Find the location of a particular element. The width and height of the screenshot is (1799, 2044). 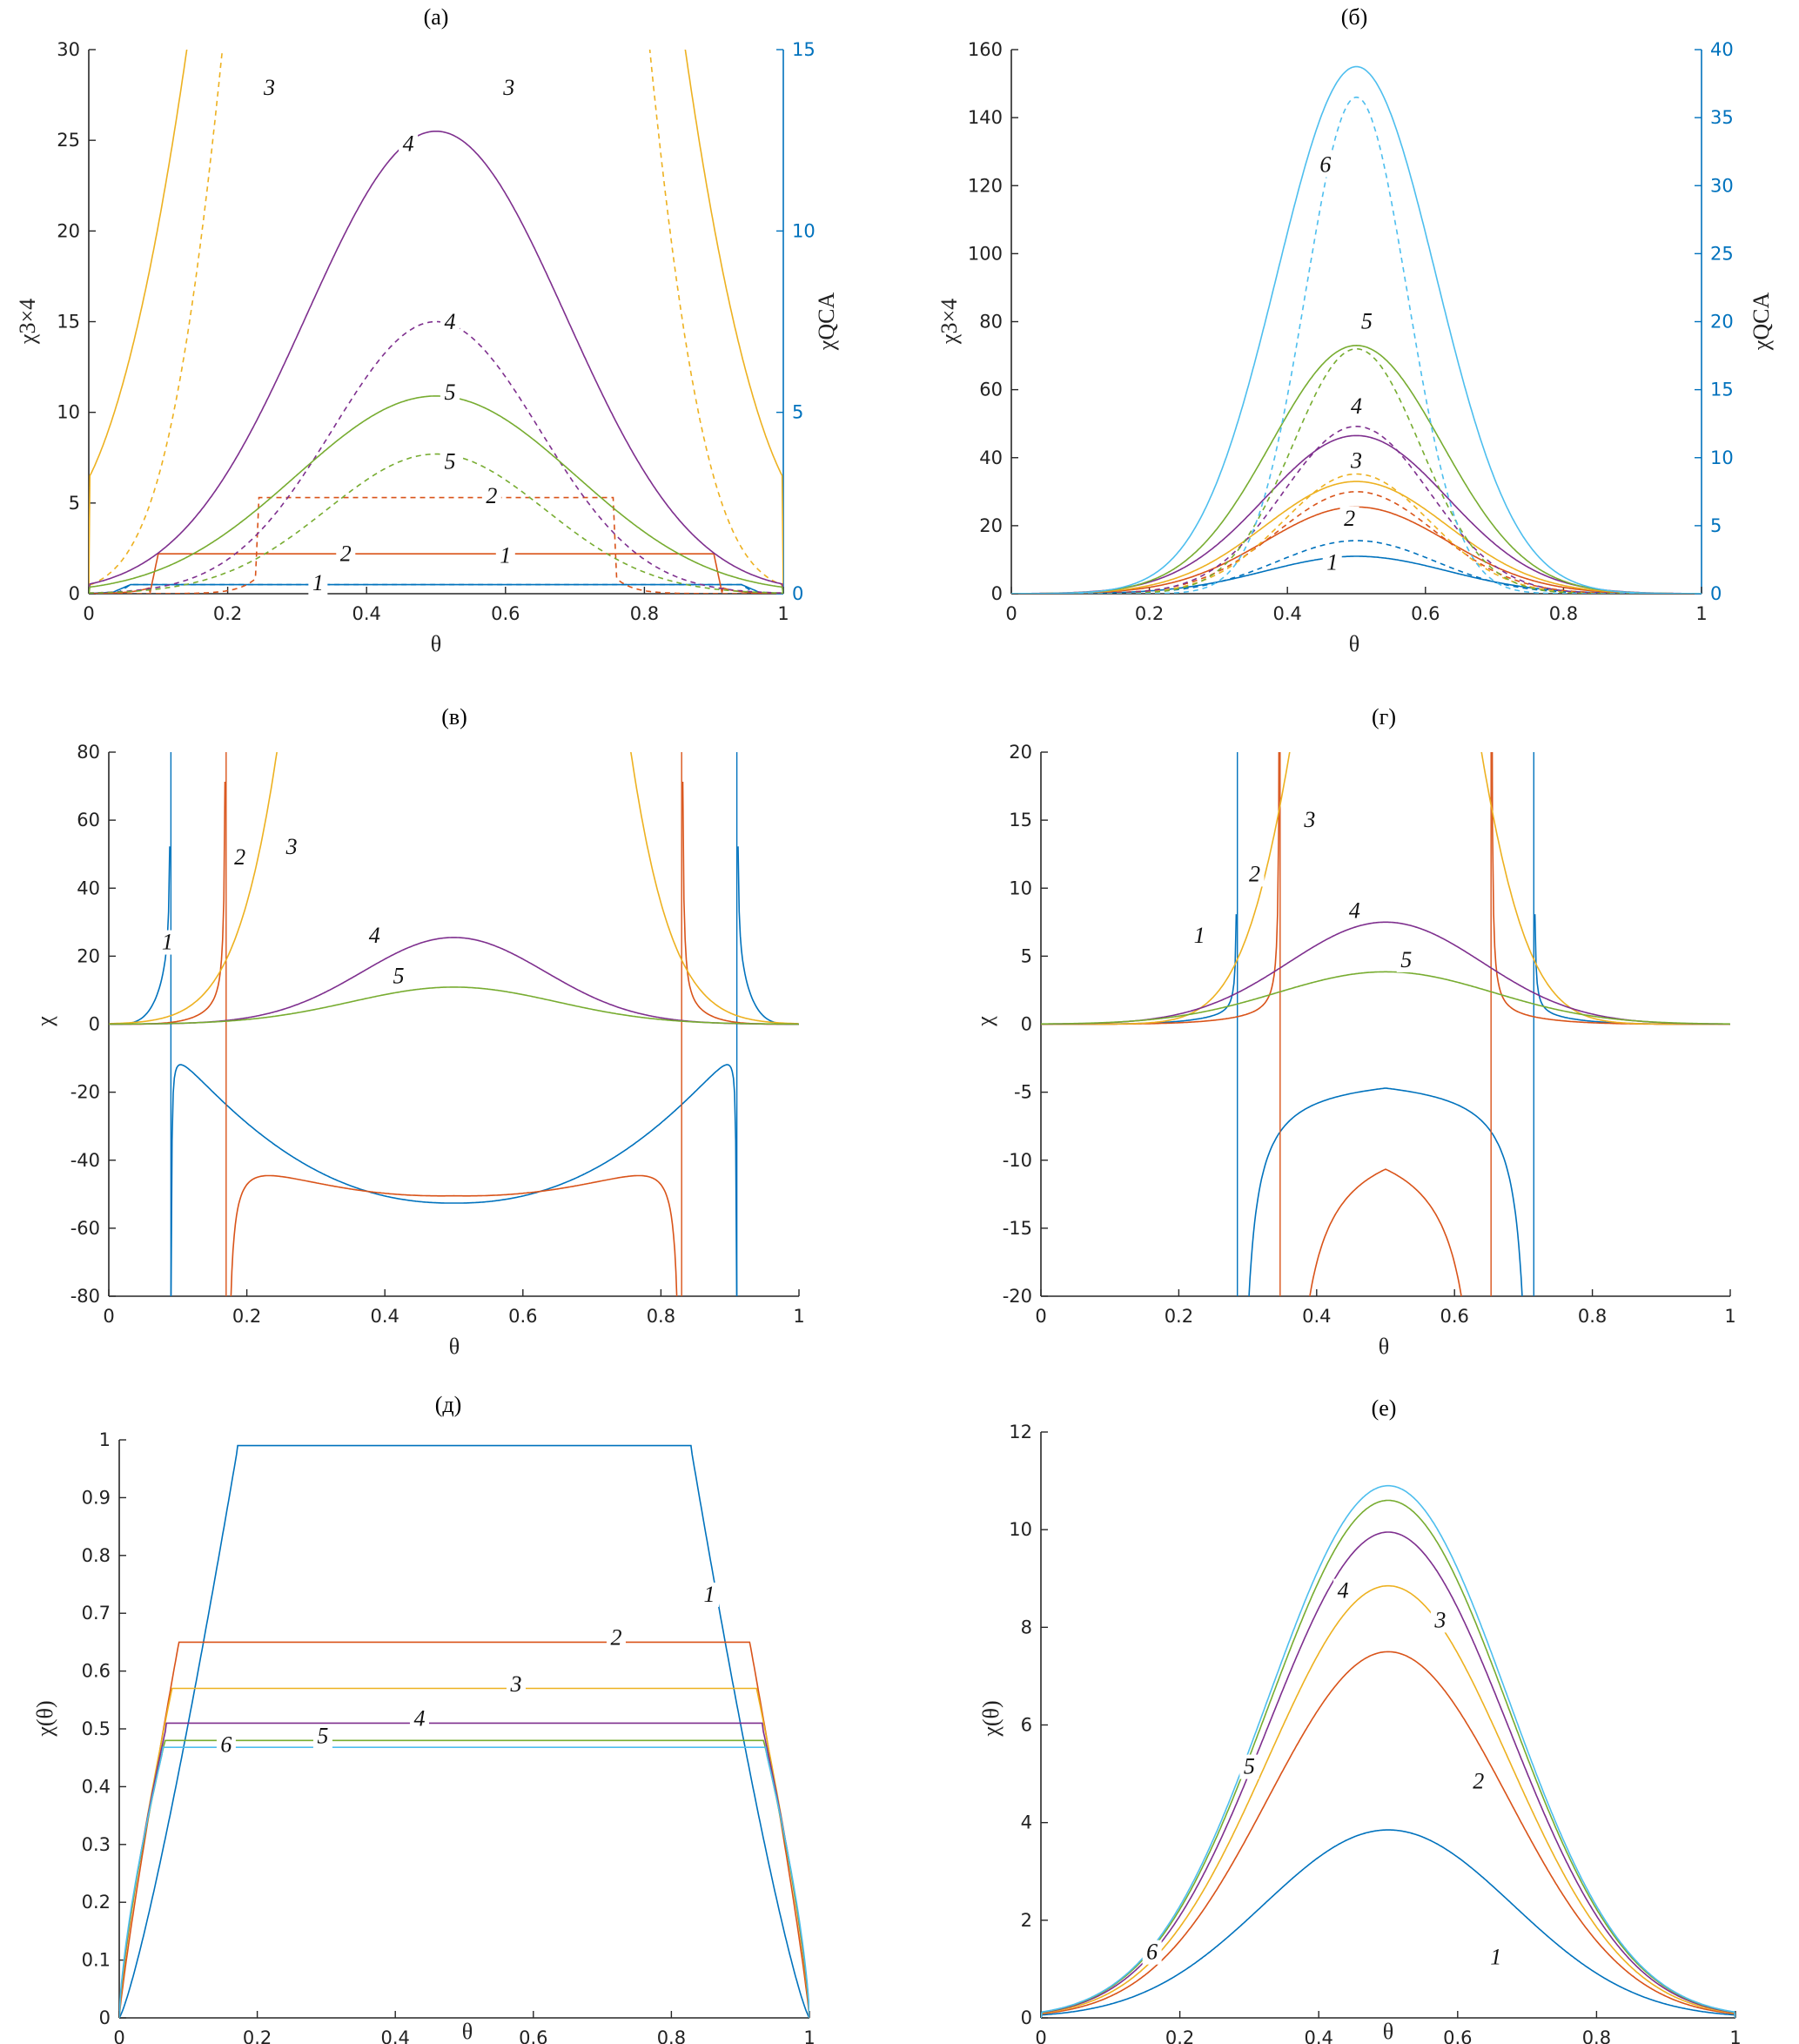

panel-v-ylabel: χ is located at coordinates (44, 1021).